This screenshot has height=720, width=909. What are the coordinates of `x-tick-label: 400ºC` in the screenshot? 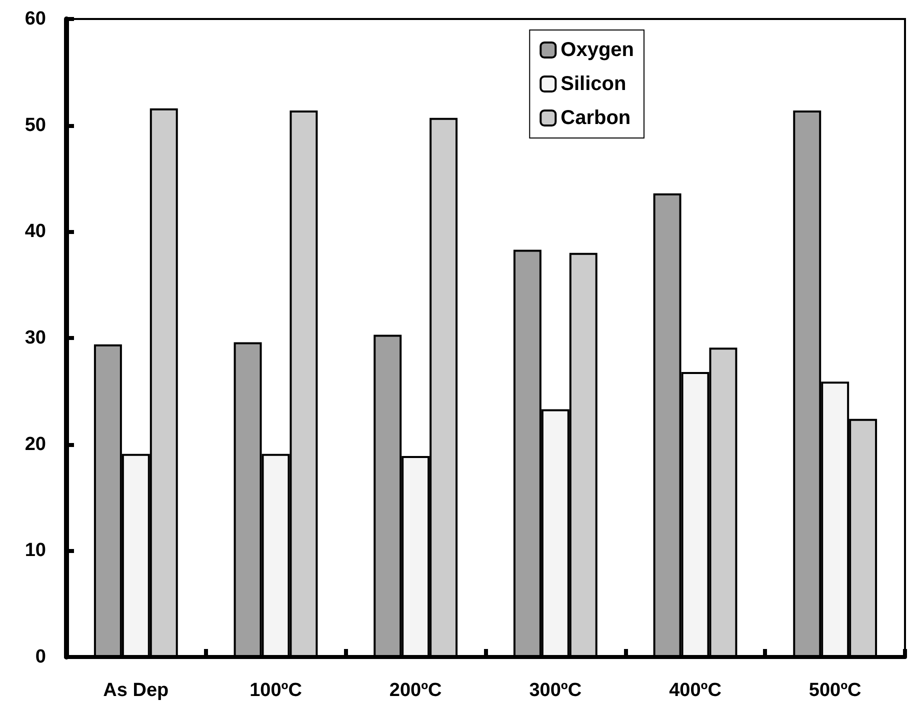 It's located at (695, 690).